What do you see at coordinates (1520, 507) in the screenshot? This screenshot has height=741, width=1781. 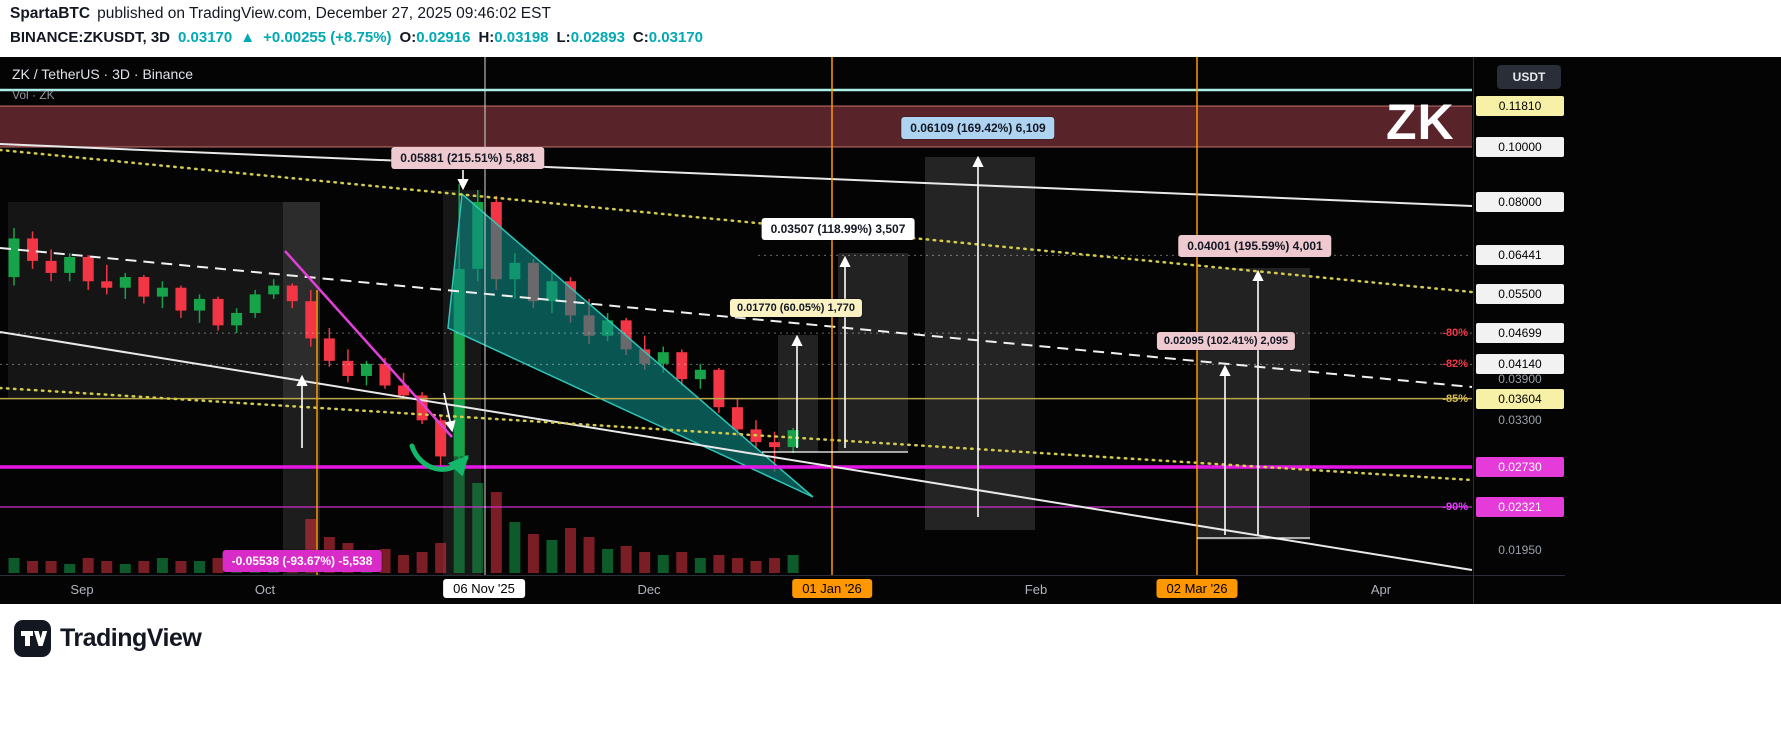 I see `price-axis-label: 0.02321` at bounding box center [1520, 507].